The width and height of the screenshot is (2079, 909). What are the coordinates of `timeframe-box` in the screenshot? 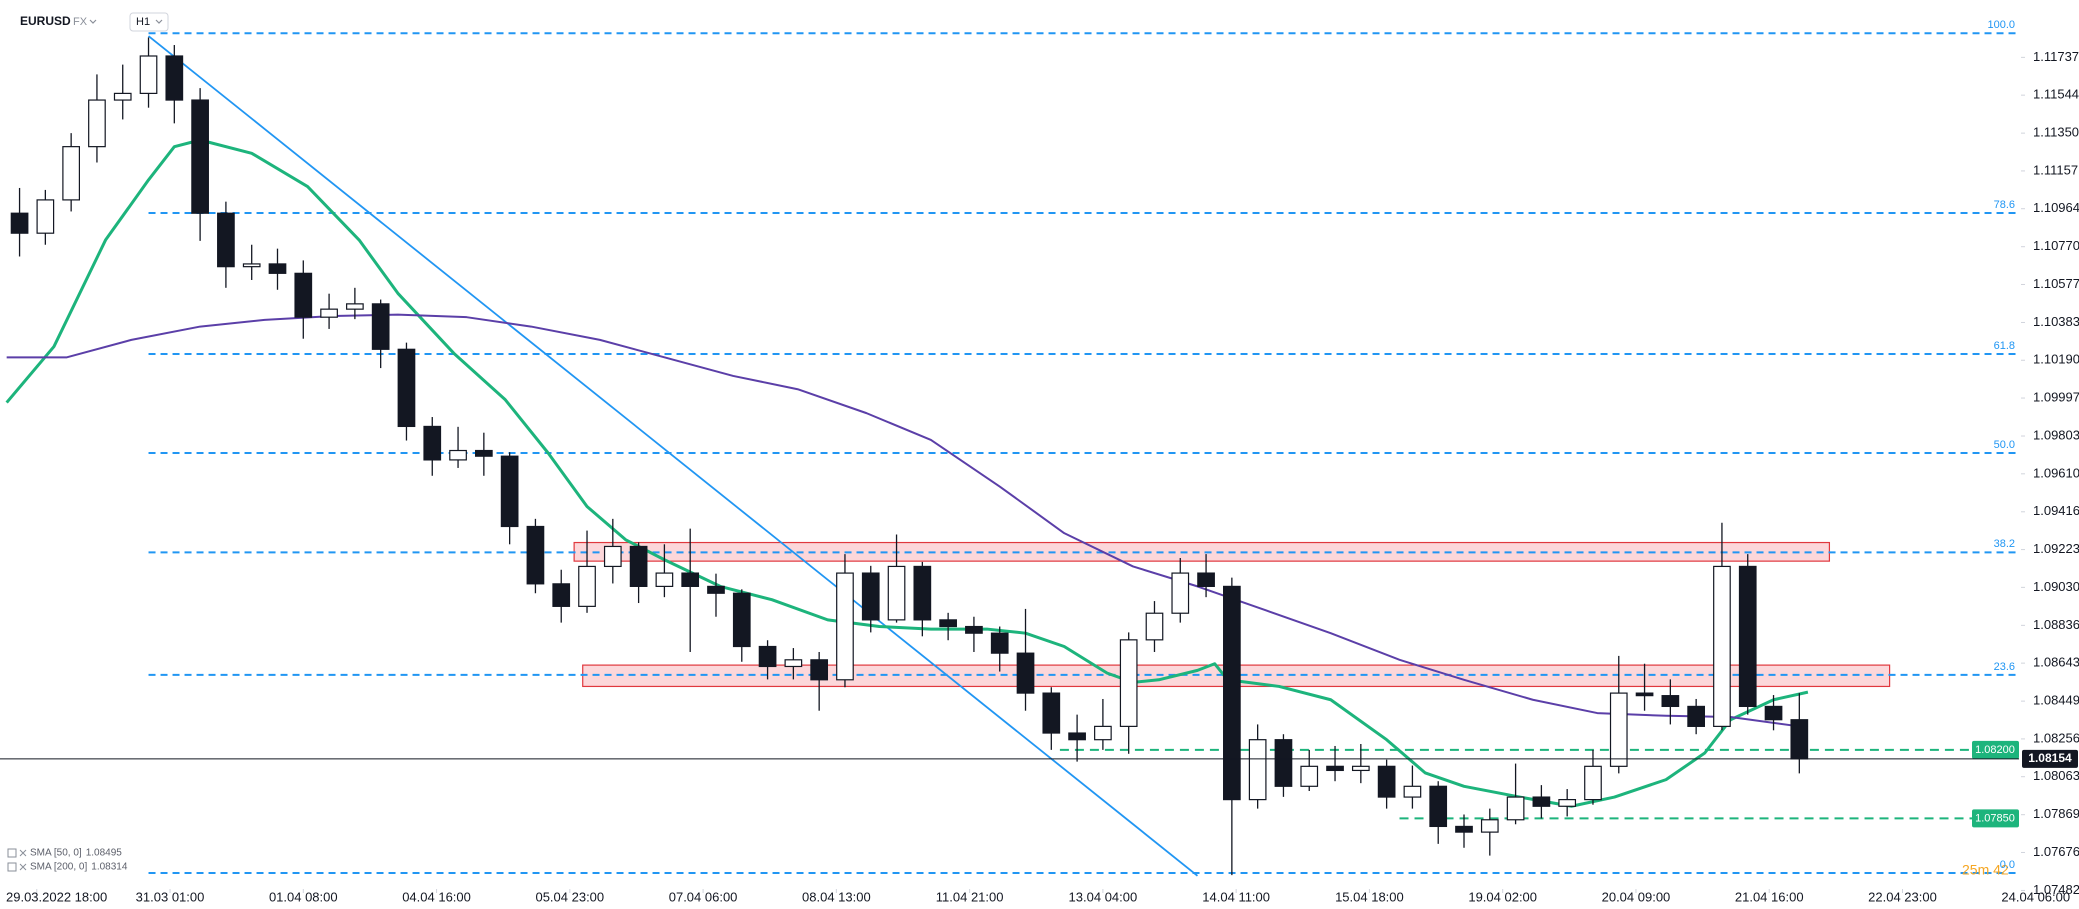 It's located at (149, 22).